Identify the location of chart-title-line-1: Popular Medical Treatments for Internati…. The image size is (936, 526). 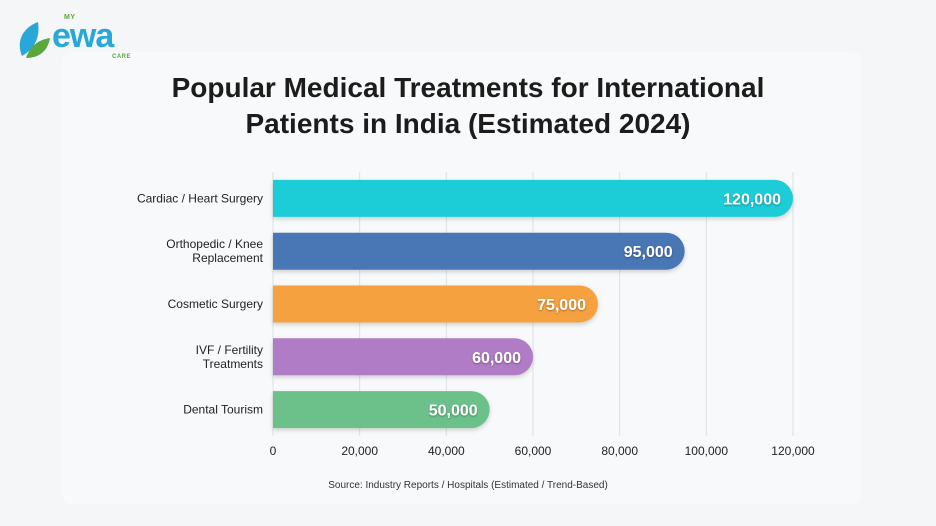
(468, 87).